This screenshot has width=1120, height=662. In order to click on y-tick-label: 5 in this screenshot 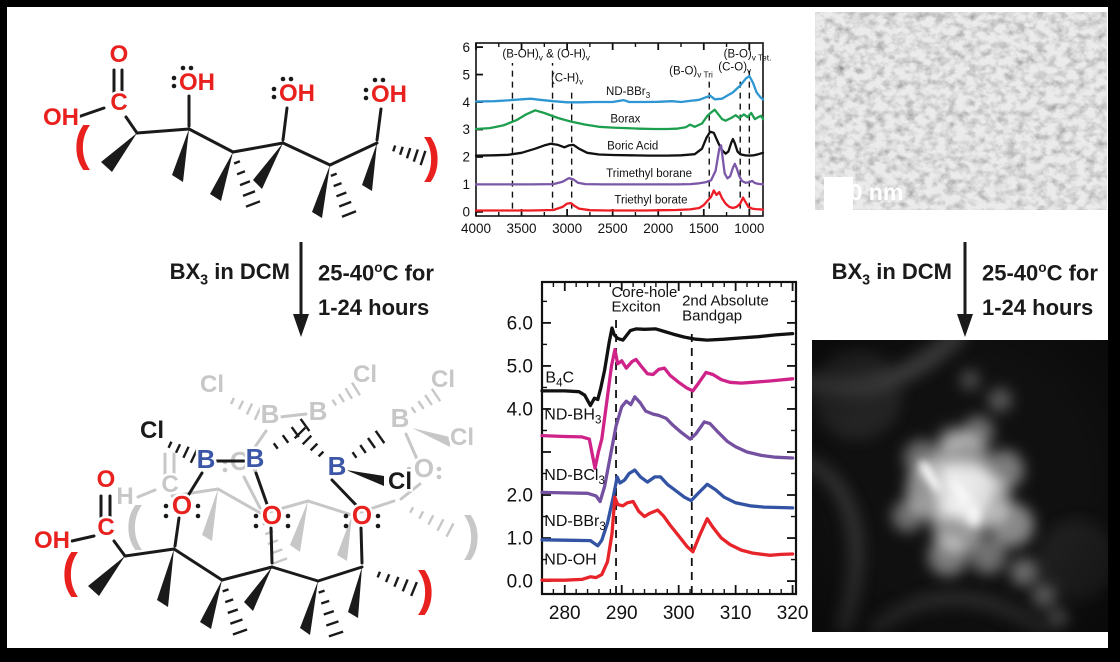, I will do `click(466, 74)`.